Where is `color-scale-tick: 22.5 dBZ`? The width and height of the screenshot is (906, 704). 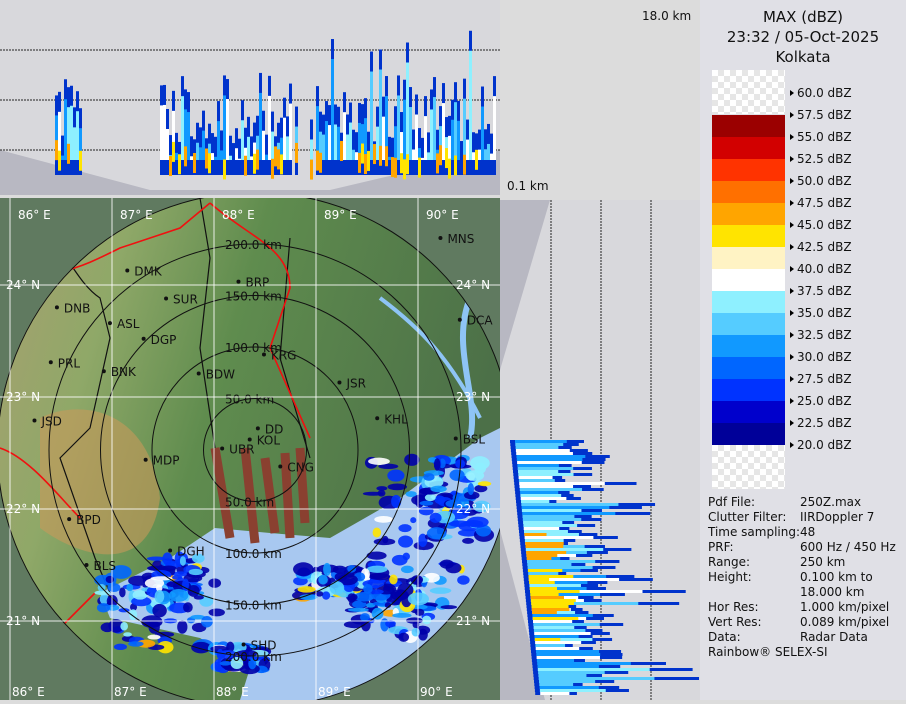 color-scale-tick: 22.5 dBZ is located at coordinates (821, 423).